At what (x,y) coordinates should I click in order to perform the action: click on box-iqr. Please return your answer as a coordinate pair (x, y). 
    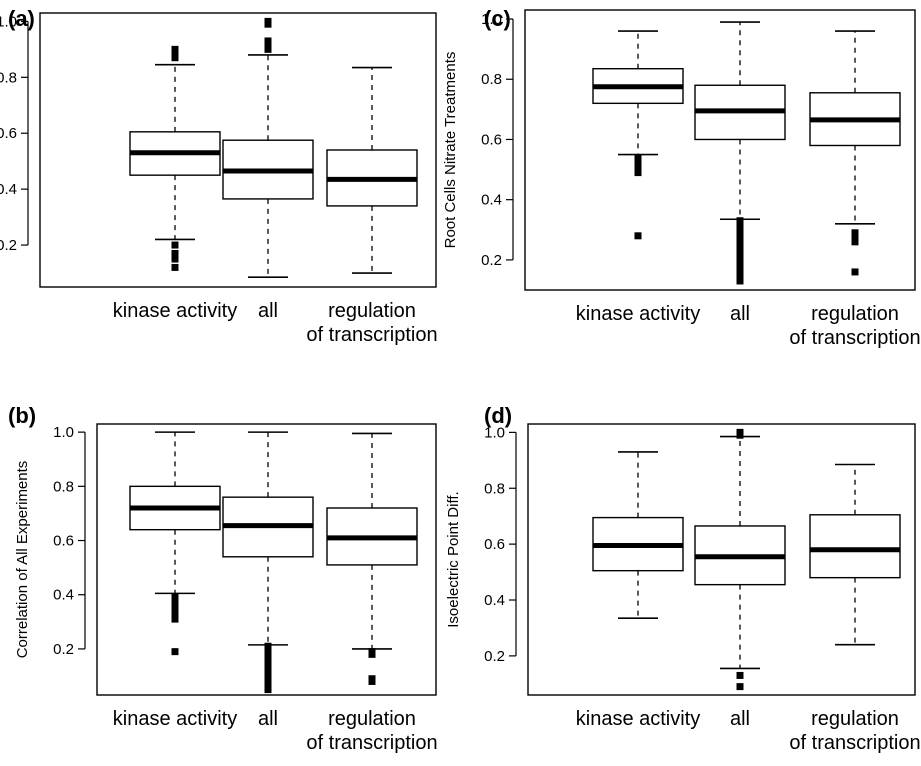
    Looking at the image, I should click on (855, 546).